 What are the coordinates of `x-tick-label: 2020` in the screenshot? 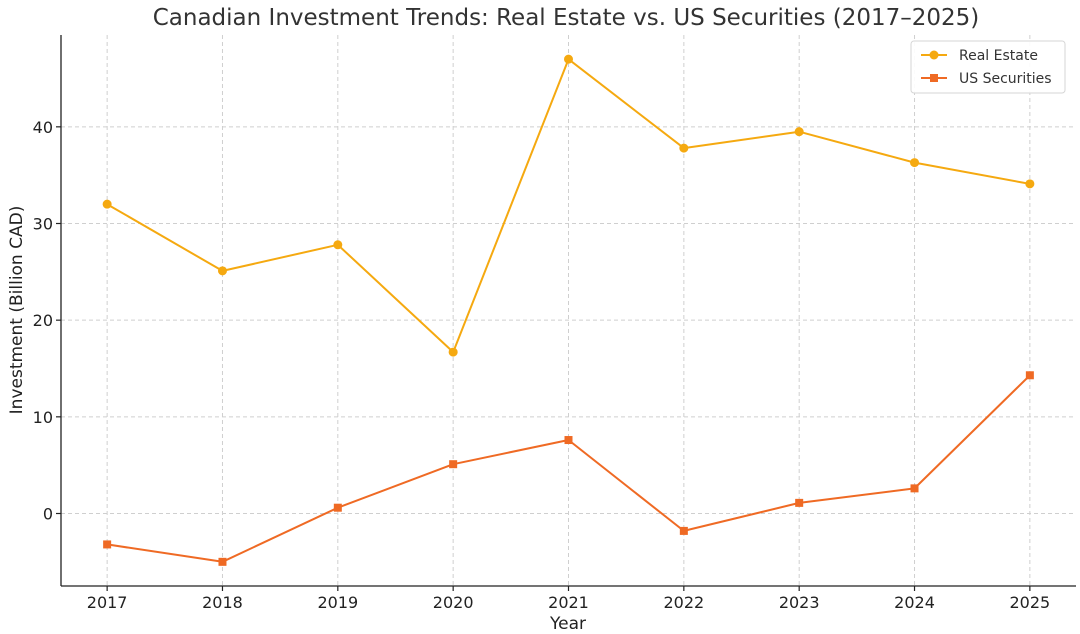 It's located at (453, 602).